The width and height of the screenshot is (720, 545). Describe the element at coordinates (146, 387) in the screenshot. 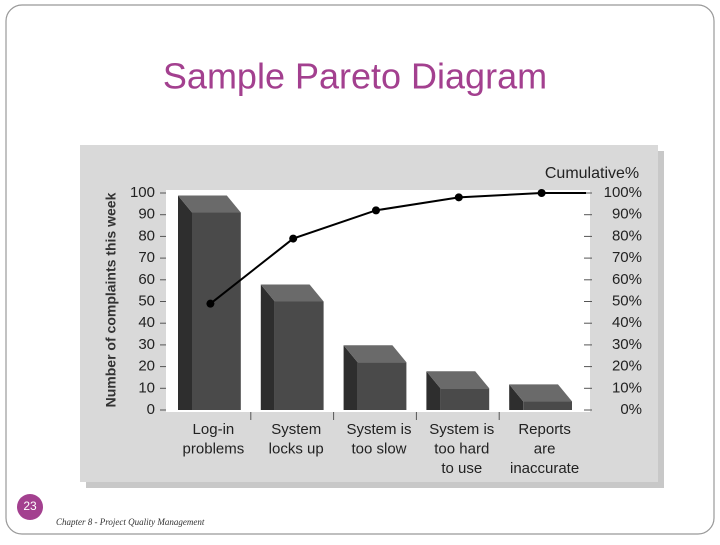

I see `y-tick-label: 10` at that location.